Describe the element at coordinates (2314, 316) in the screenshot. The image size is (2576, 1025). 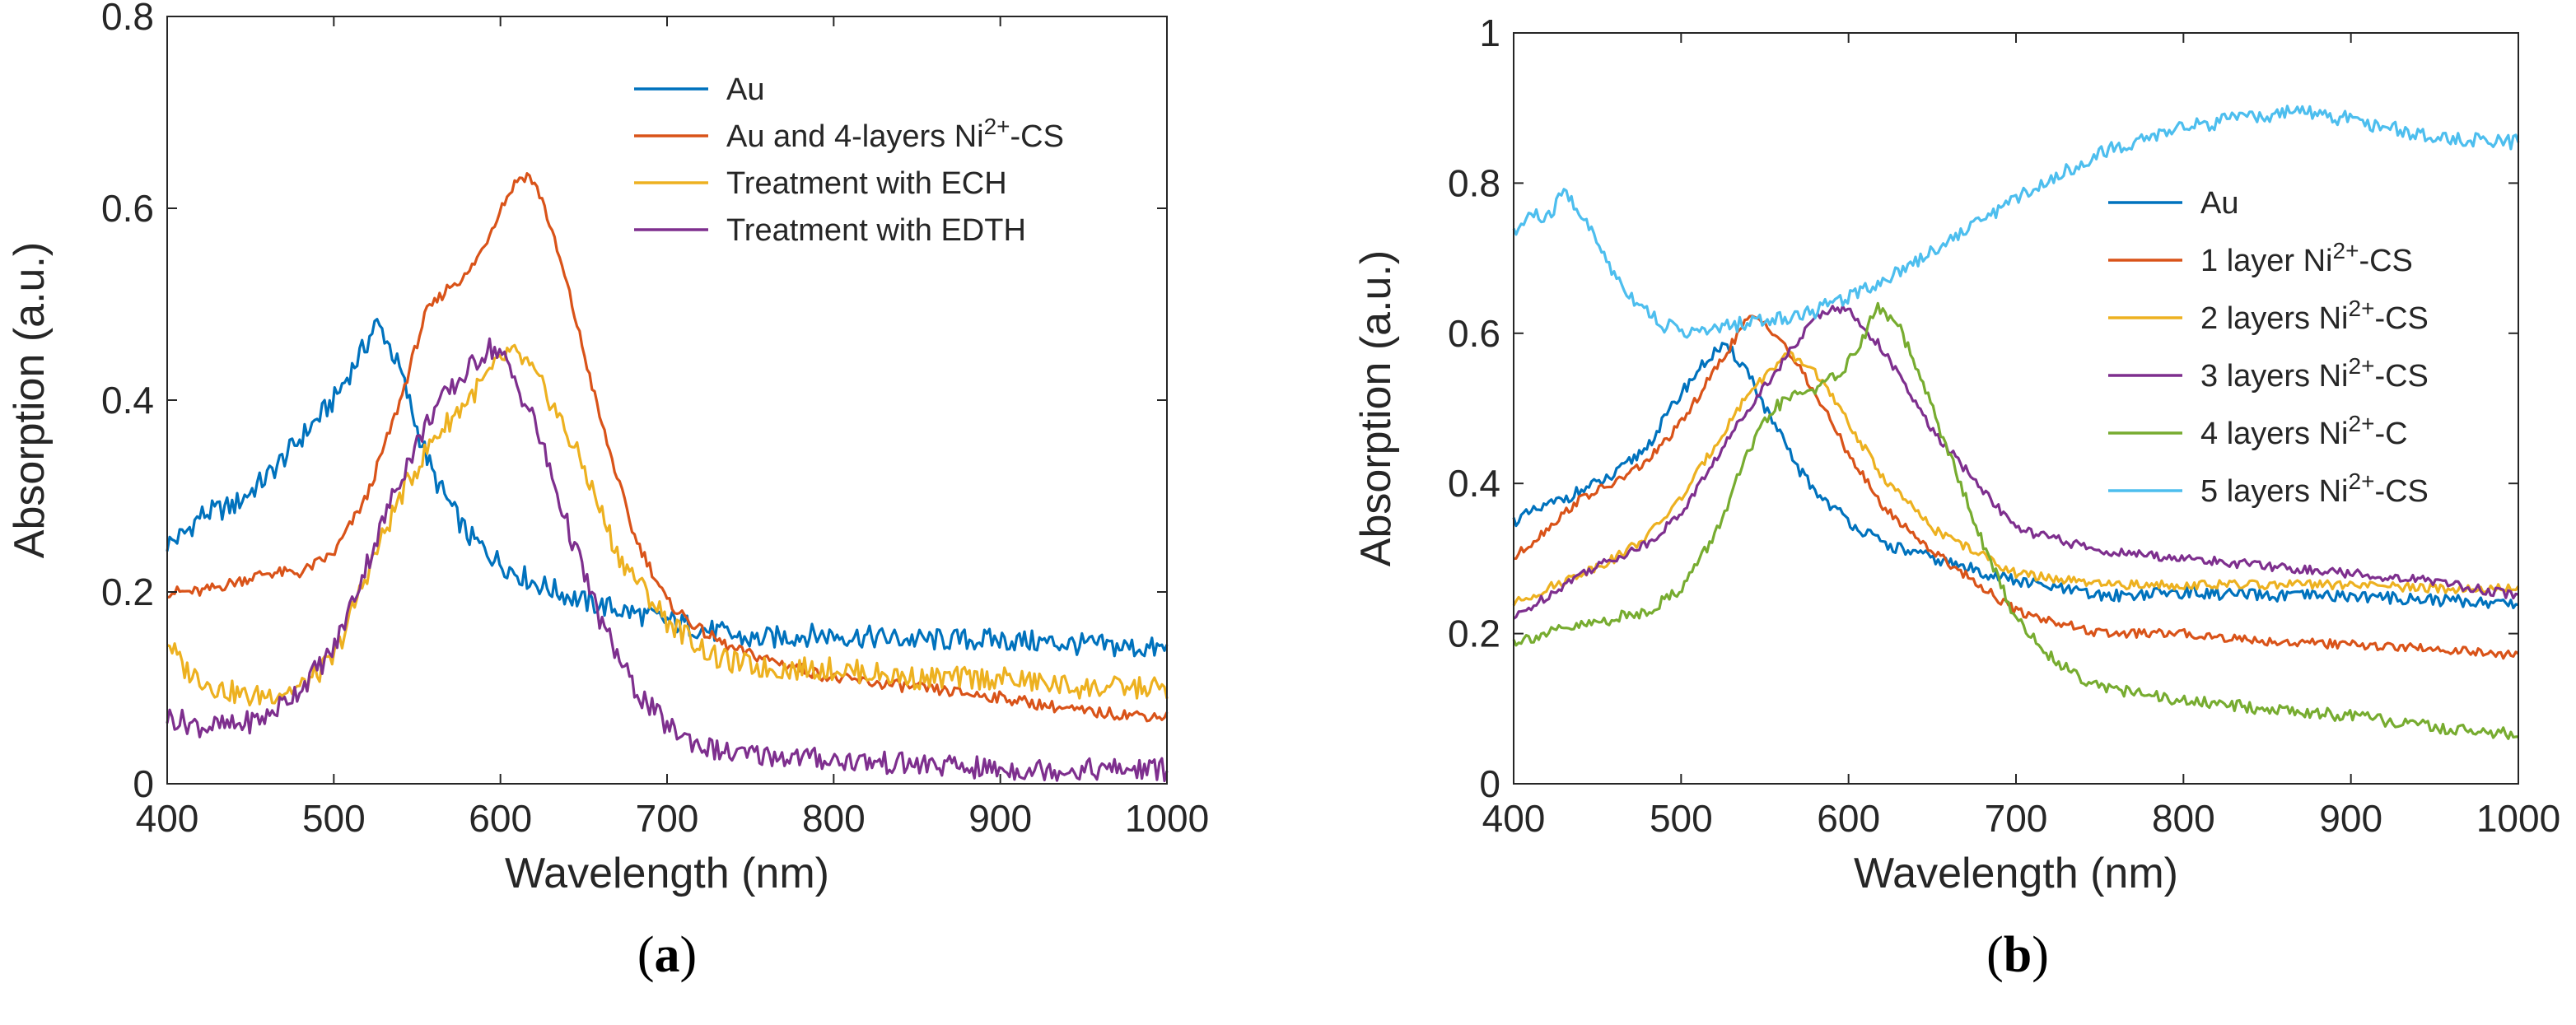
I see `legend-entry-3: 2 layers Ni2+-CS` at that location.